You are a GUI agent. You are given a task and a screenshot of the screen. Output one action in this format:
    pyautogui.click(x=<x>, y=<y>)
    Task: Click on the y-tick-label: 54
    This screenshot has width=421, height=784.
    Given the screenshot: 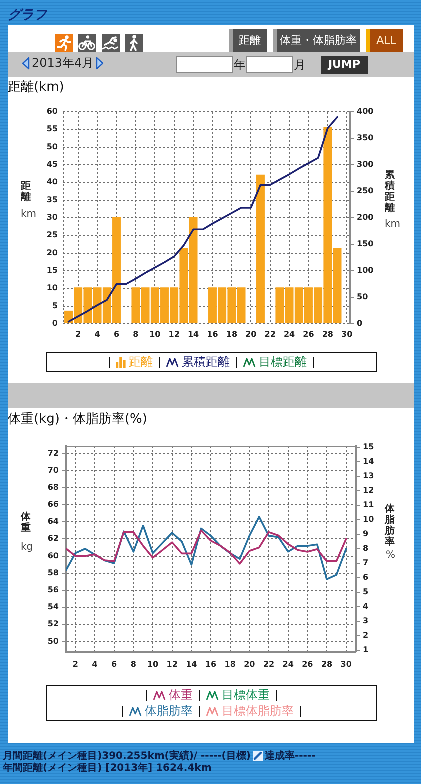 What is the action you would take?
    pyautogui.click(x=54, y=607)
    